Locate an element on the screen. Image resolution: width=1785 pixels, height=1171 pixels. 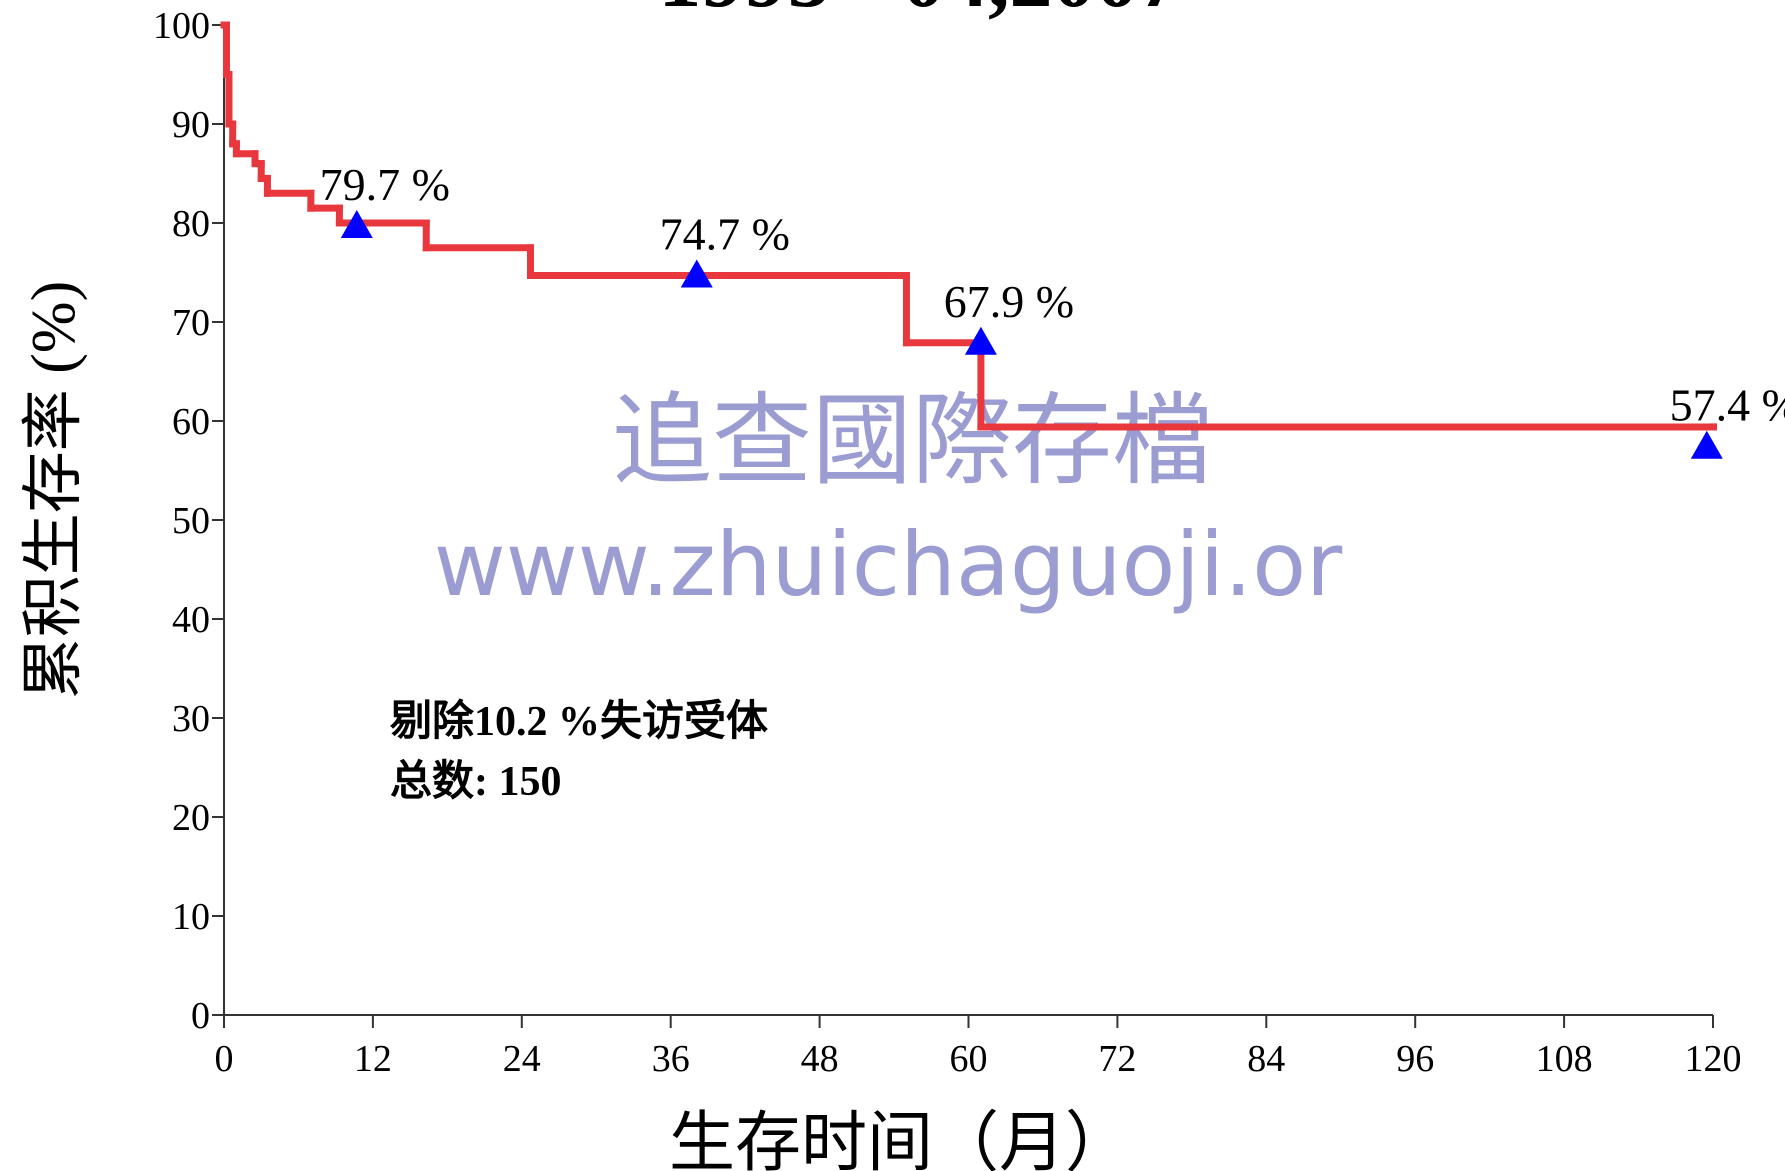
y-tick-label: 90 is located at coordinates (191, 125).